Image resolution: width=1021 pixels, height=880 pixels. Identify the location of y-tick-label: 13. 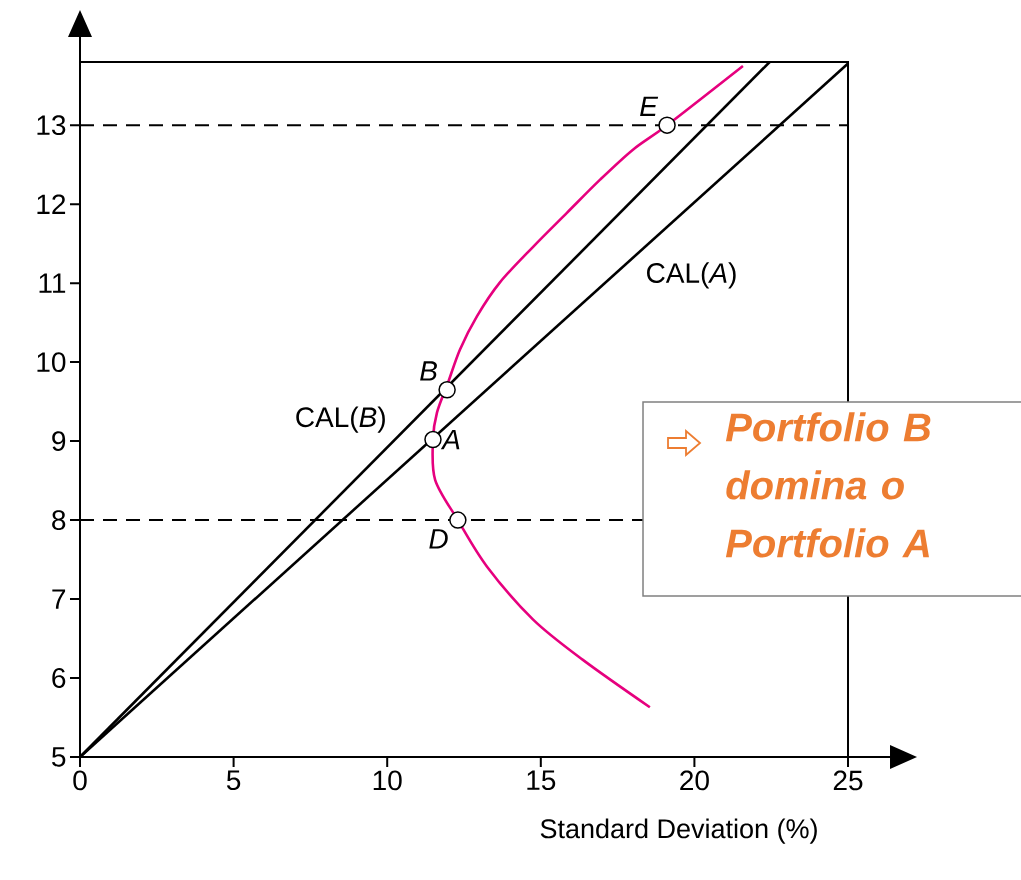
(51, 125).